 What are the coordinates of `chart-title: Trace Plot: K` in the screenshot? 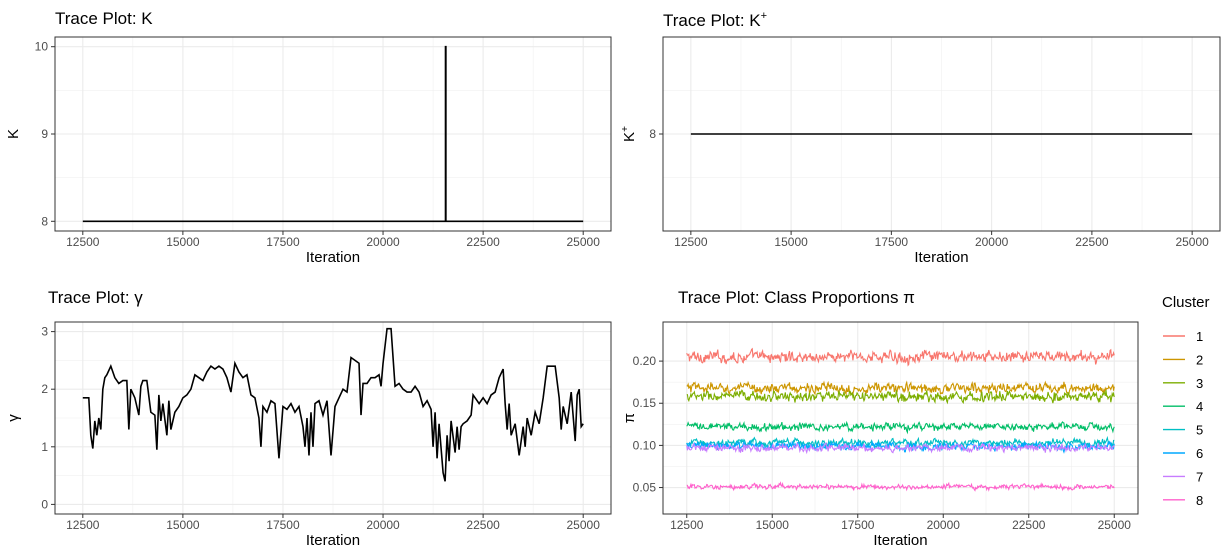 It's located at (104, 18).